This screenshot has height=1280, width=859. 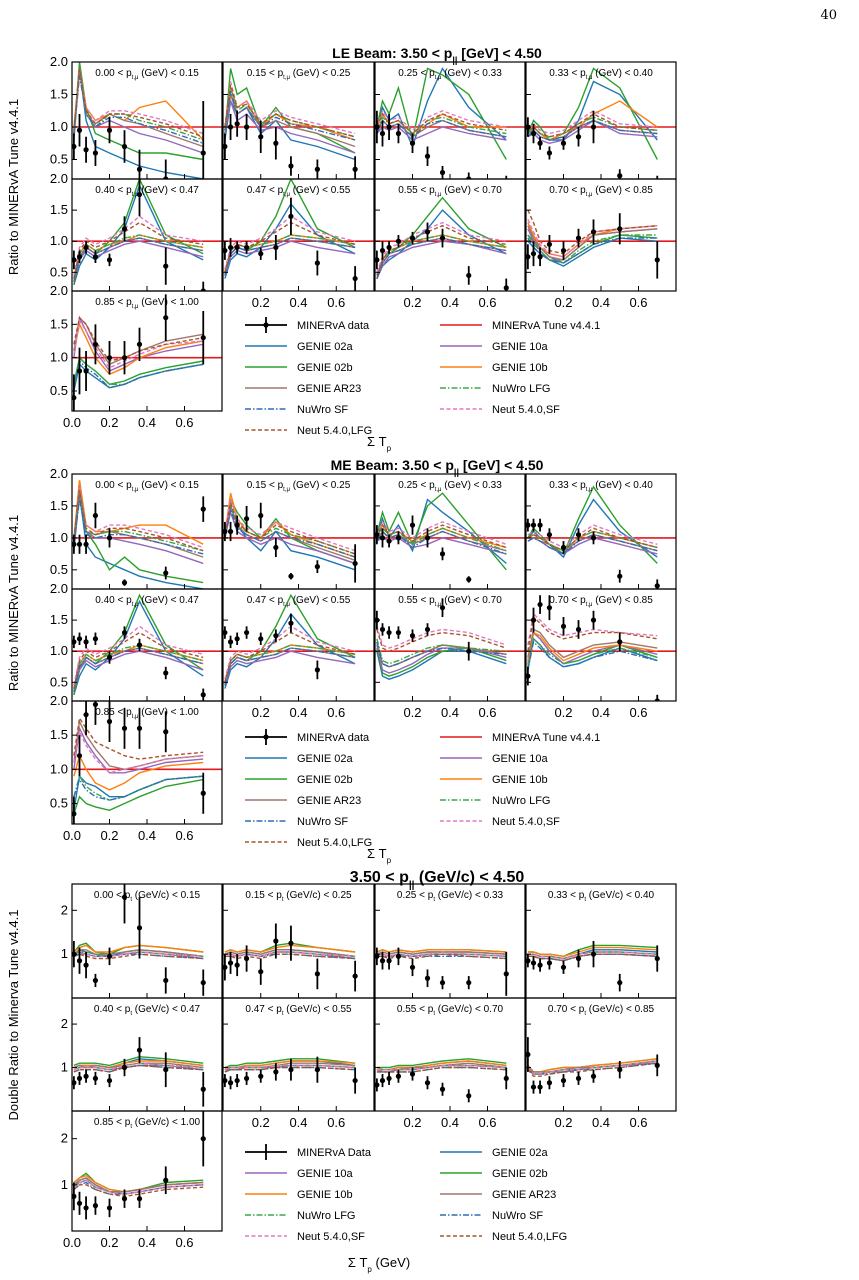 I want to click on panel-bin-label: 0.55 < pt (GeV/c) < 0.70, so click(x=450, y=1010).